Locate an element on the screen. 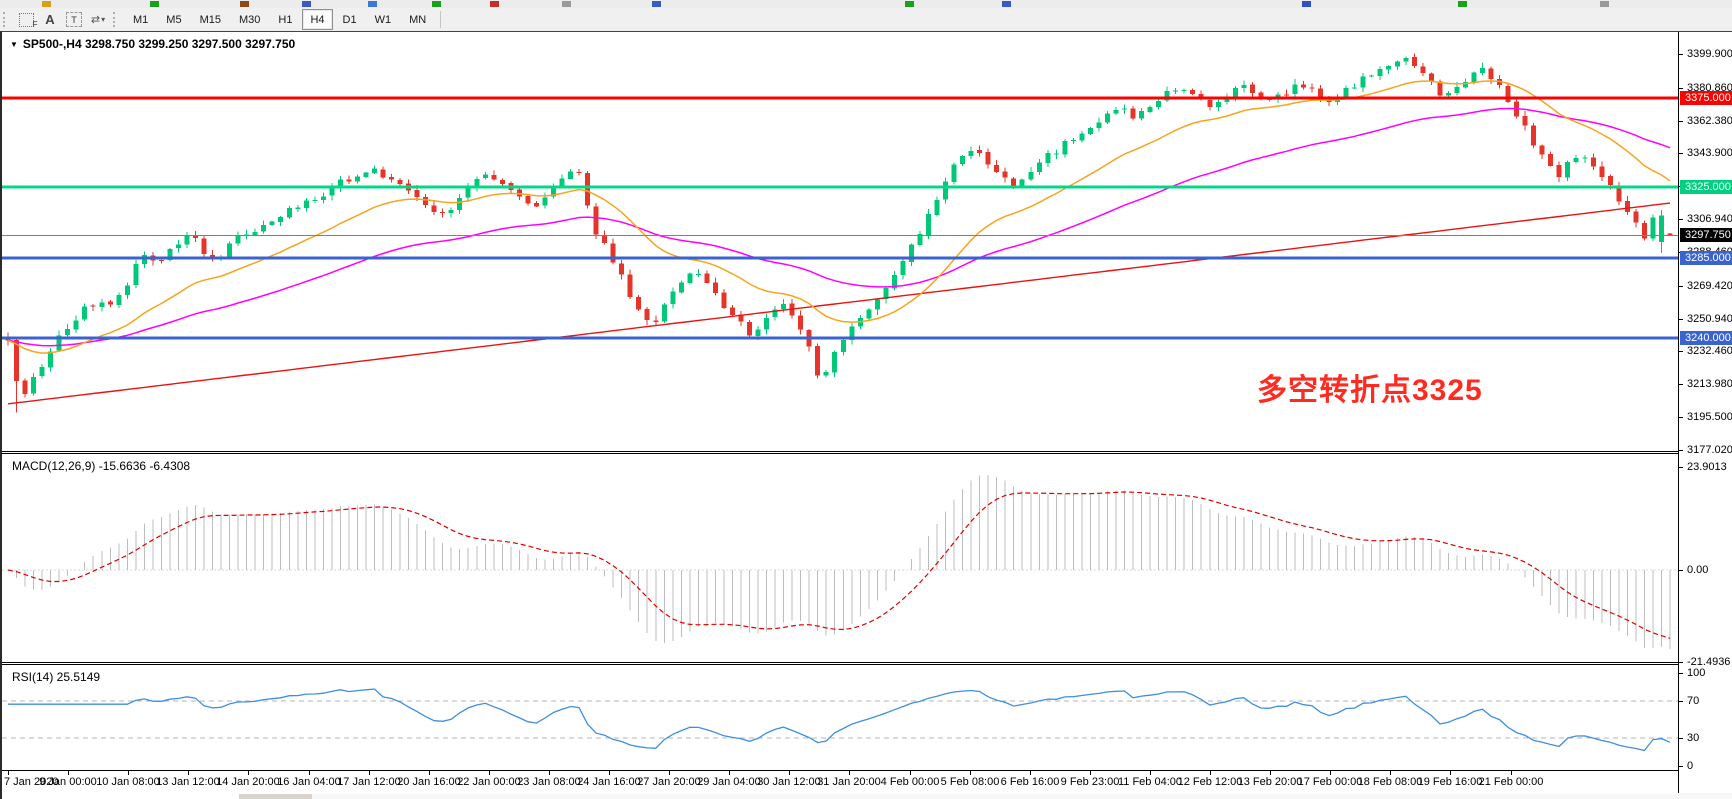 Image resolution: width=1732 pixels, height=799 pixels. time-axis-label: 6 Feb 16:00 is located at coordinates (1030, 782).